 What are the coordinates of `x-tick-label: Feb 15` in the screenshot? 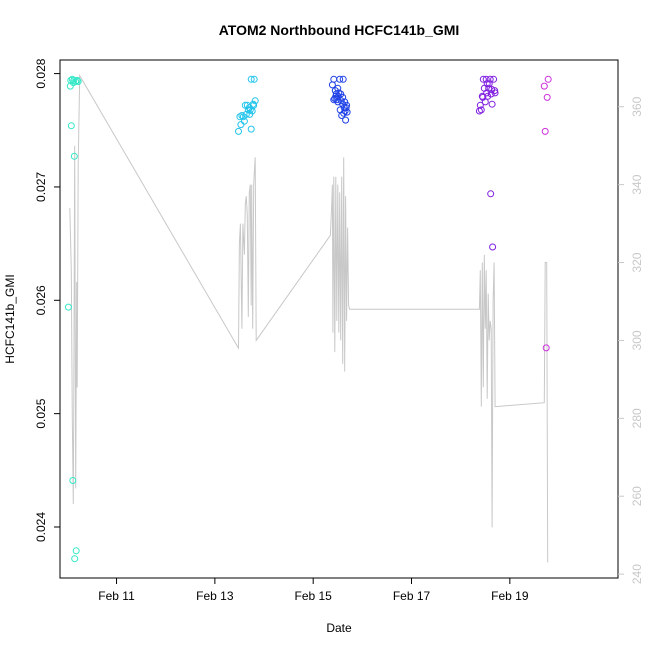 It's located at (314, 596).